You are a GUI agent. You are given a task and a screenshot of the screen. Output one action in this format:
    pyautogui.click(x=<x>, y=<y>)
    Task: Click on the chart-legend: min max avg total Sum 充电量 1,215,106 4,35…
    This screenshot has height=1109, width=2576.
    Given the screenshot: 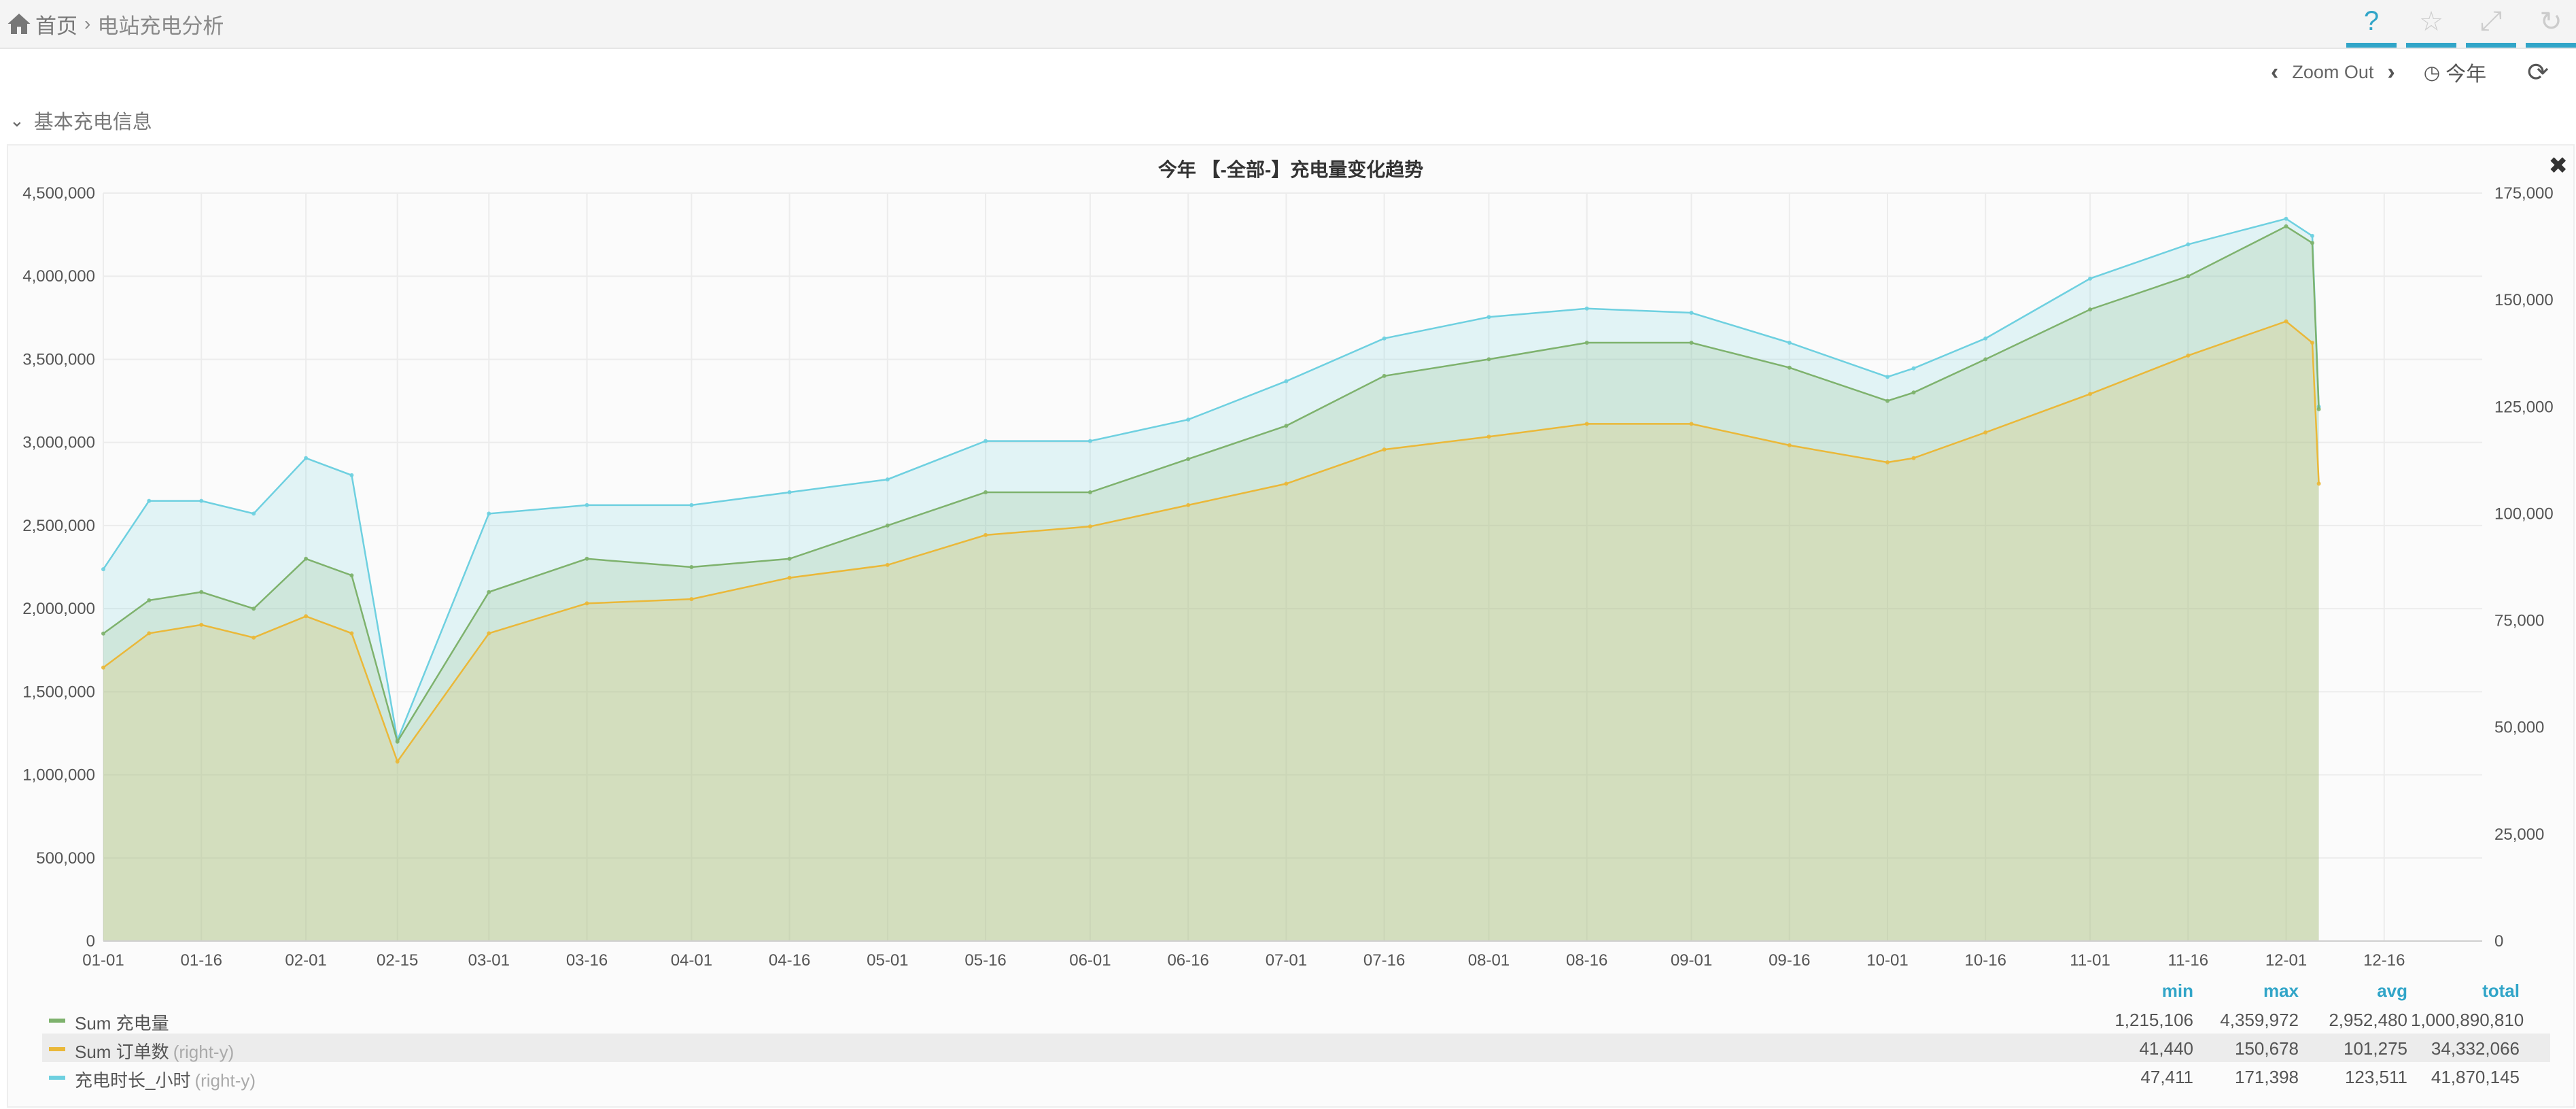 What is the action you would take?
    pyautogui.click(x=1296, y=1033)
    